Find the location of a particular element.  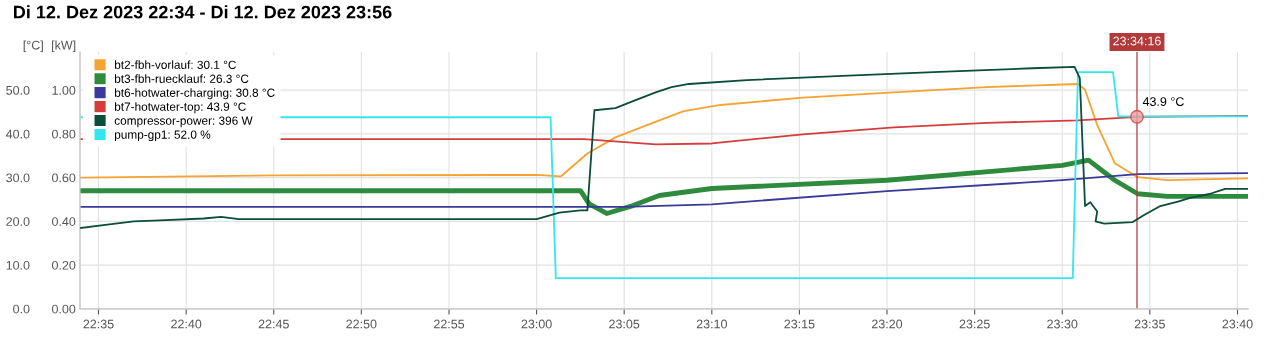

legend-label: bt7-hotwater-top: 43.9 °C is located at coordinates (180, 108).